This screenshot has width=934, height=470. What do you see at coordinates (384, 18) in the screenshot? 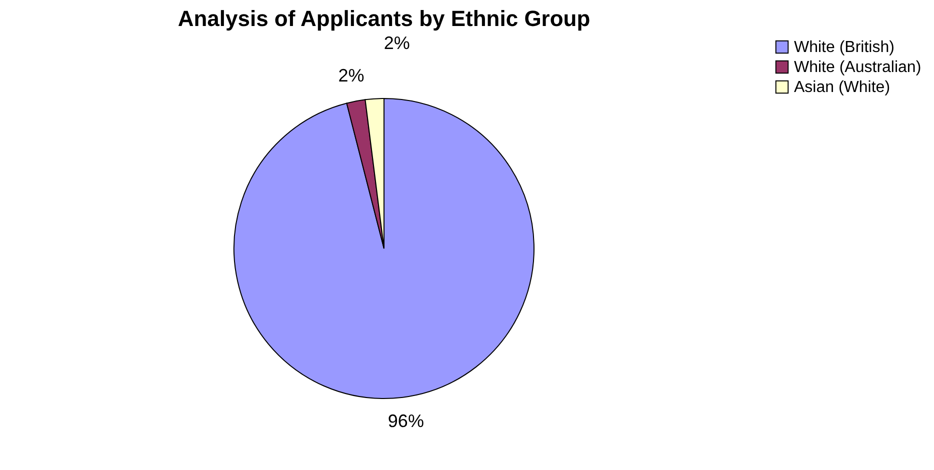
I see `chart-title: Analysis of Applicants by Ethnic Group` at bounding box center [384, 18].